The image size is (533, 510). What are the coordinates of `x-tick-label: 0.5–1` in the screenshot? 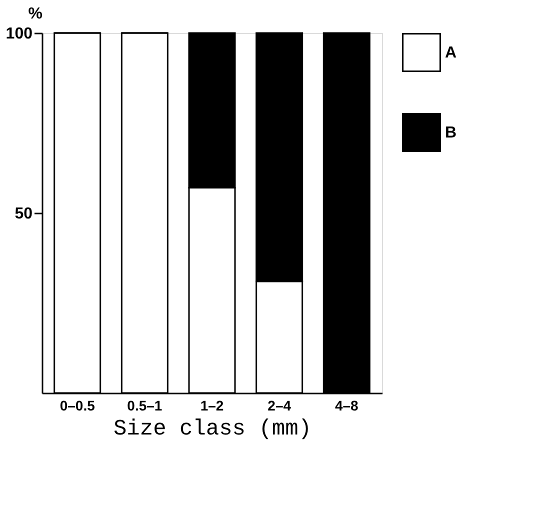 It's located at (144, 406).